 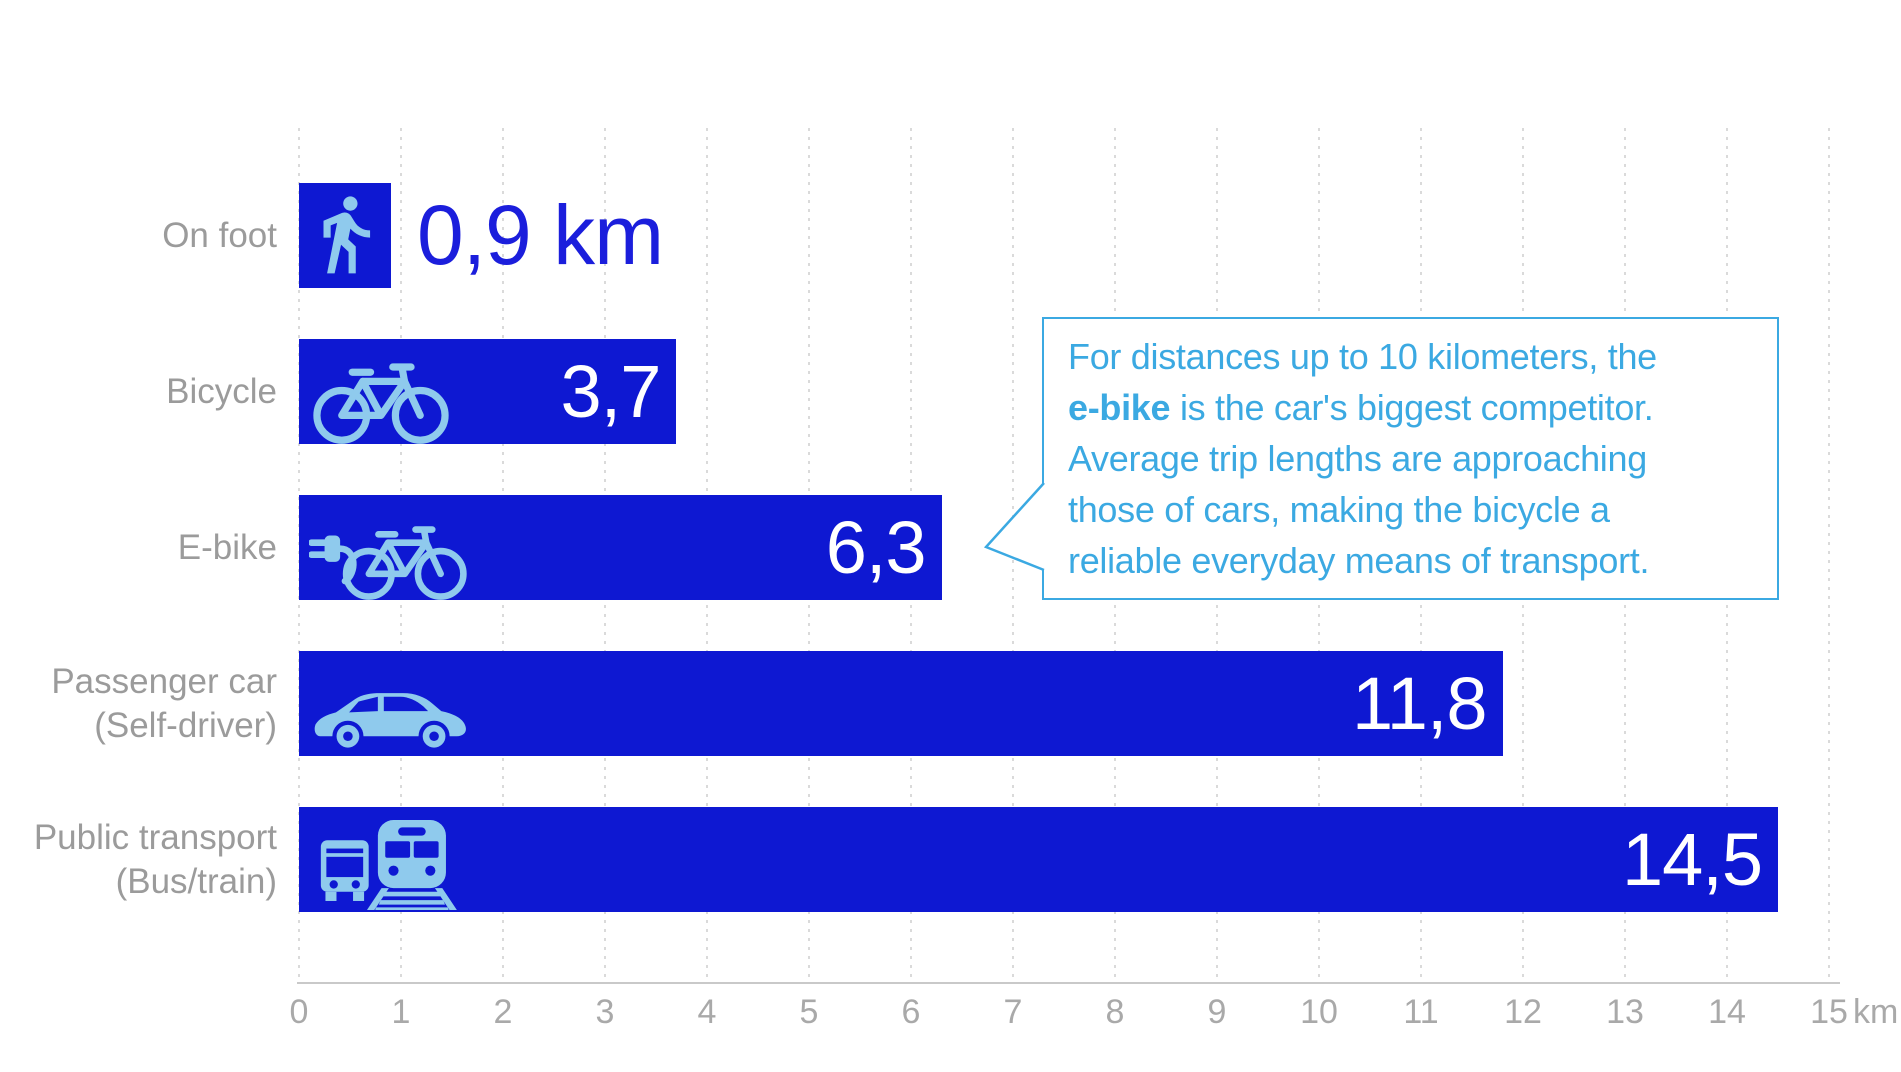 I want to click on callout-line: those of cars, making the bicycle a, so click(x=1339, y=509).